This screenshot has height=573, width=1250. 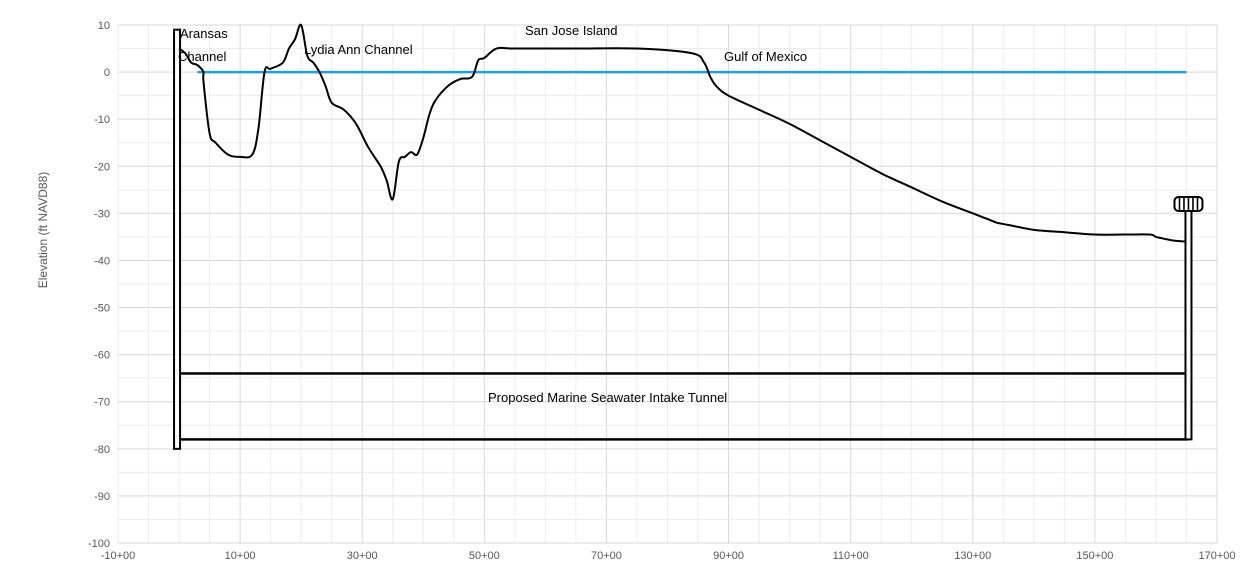 What do you see at coordinates (728, 556) in the screenshot?
I see `x-tick-label: 90+00` at bounding box center [728, 556].